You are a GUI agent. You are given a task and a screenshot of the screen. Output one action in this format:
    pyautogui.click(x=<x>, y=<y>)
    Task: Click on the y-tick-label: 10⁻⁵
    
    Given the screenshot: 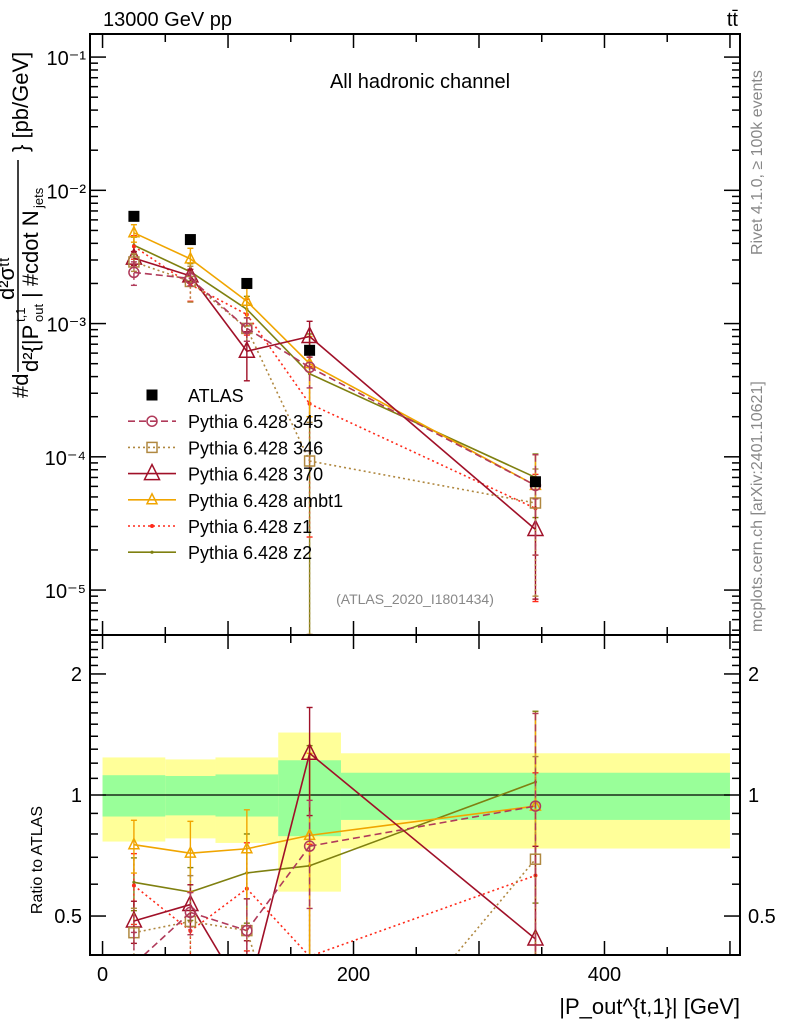 What is the action you would take?
    pyautogui.click(x=65, y=592)
    